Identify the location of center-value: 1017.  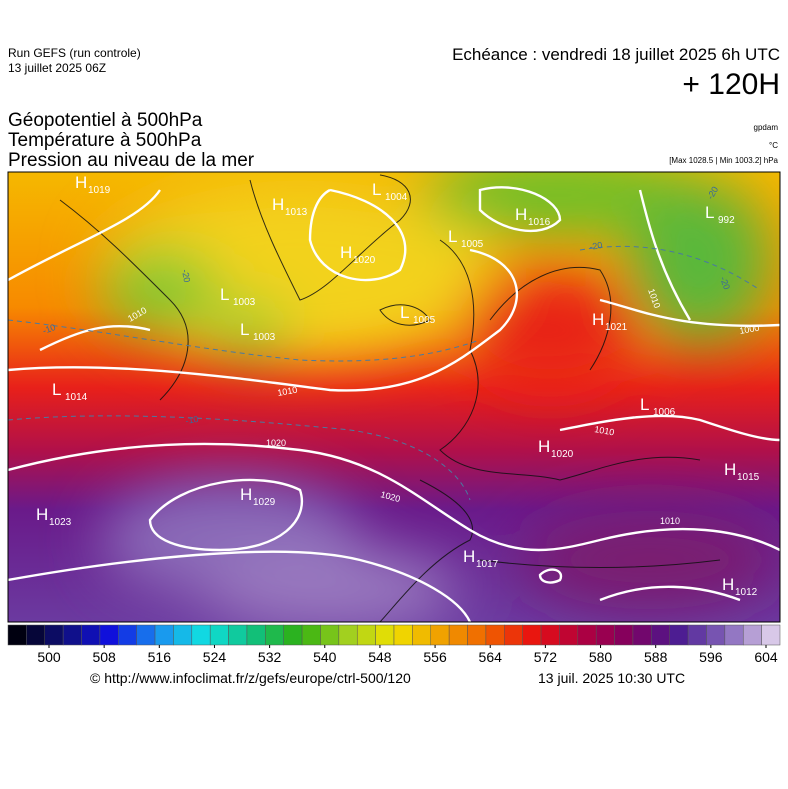
(487, 564).